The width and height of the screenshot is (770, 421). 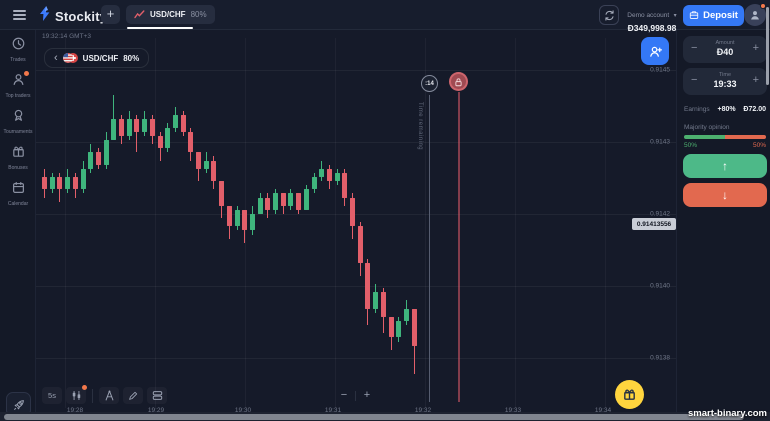 What do you see at coordinates (92, 395) in the screenshot?
I see `toolbar-divider` at bounding box center [92, 395].